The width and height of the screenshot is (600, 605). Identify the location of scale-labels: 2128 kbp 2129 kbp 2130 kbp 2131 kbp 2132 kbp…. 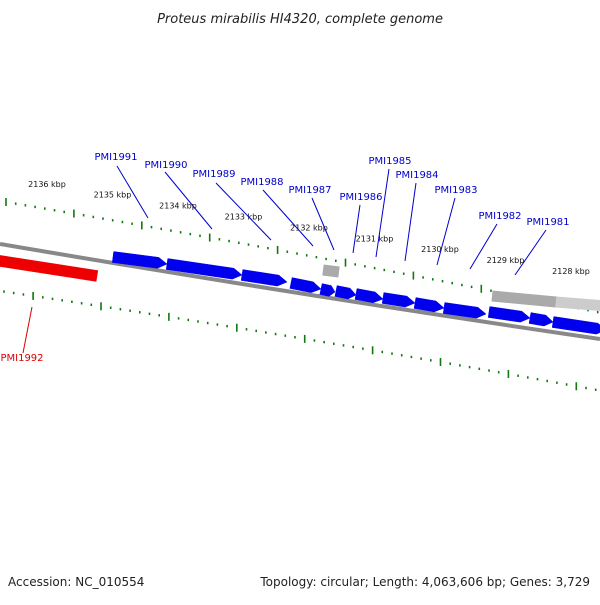
(309, 228).